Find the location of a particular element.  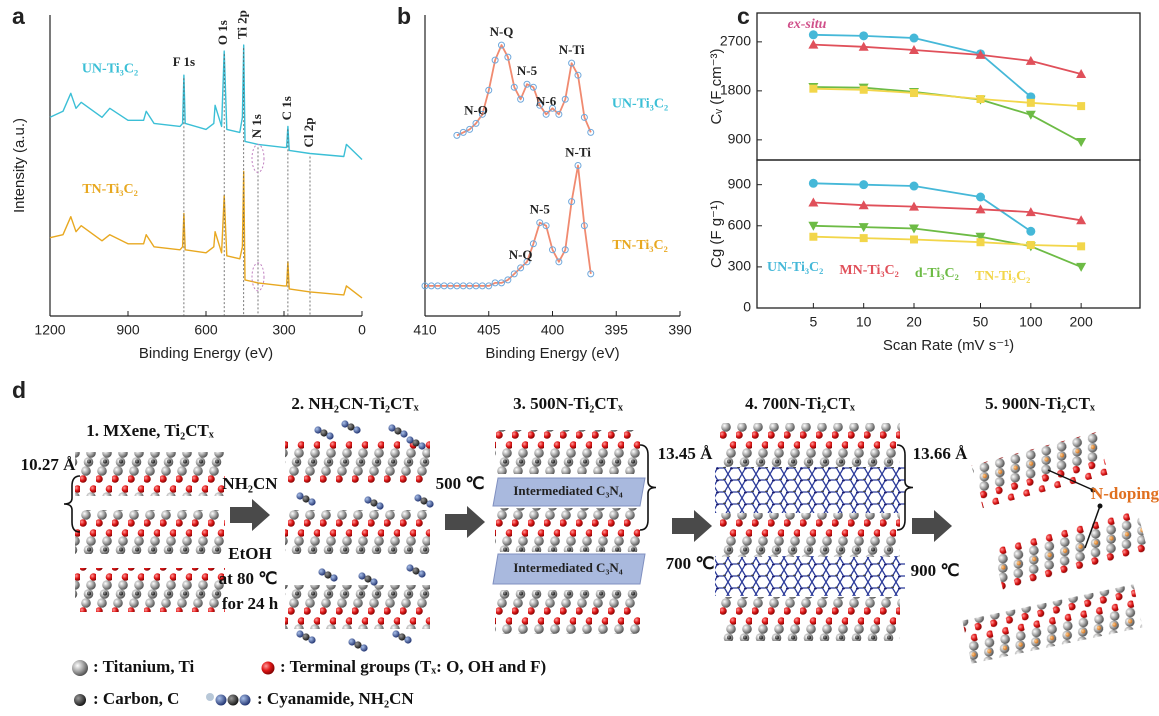

x-tick-label: 300 is located at coordinates (284, 330).